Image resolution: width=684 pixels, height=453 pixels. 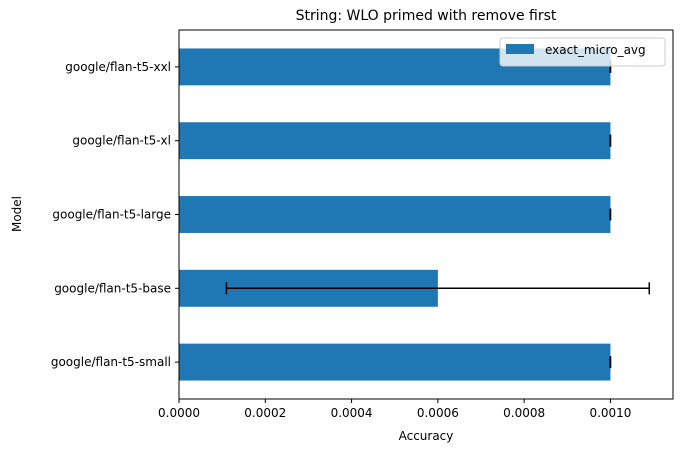 I want to click on y-tick-label: google/flan-t5-base, so click(x=112, y=288).